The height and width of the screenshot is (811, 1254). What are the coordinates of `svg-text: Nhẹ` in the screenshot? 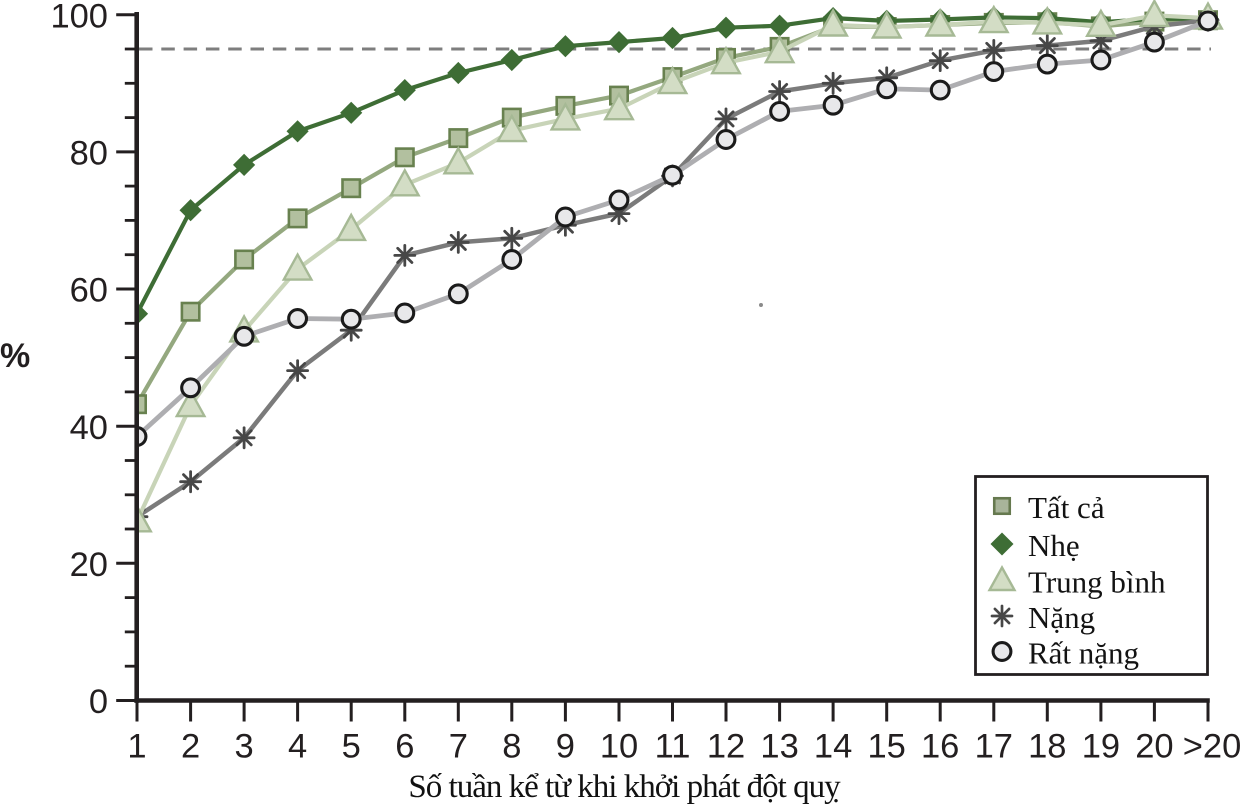 It's located at (1054, 545).